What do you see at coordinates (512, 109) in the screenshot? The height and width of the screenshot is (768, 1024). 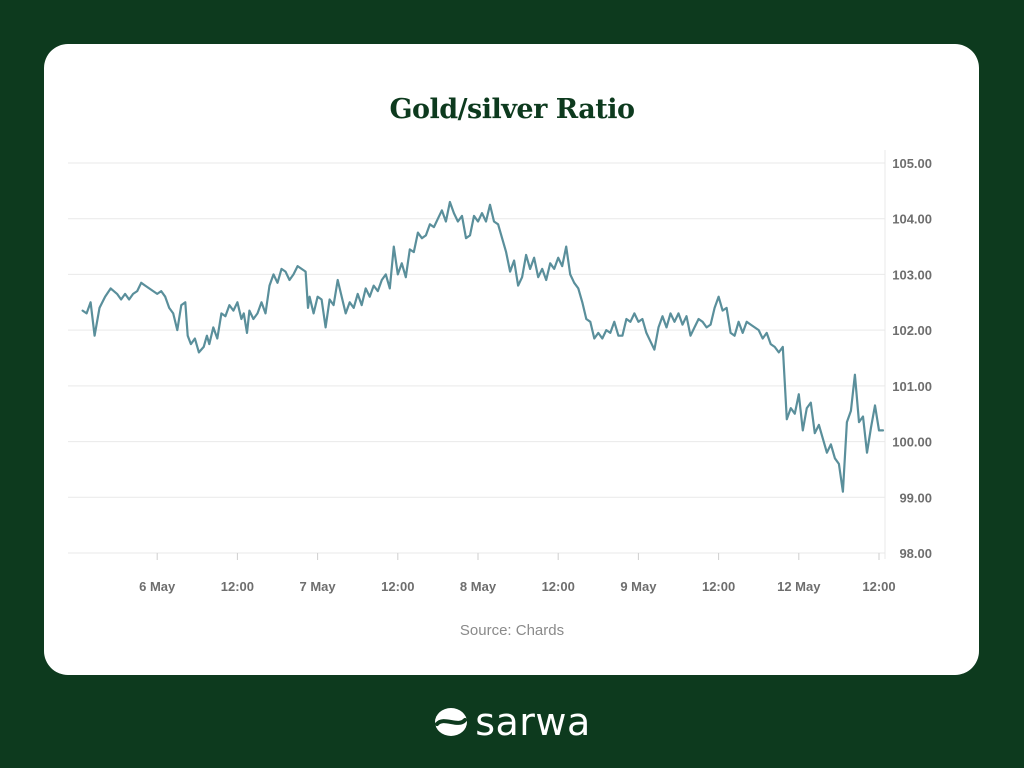 I see `chart-title: Gold/silver Ratio` at bounding box center [512, 109].